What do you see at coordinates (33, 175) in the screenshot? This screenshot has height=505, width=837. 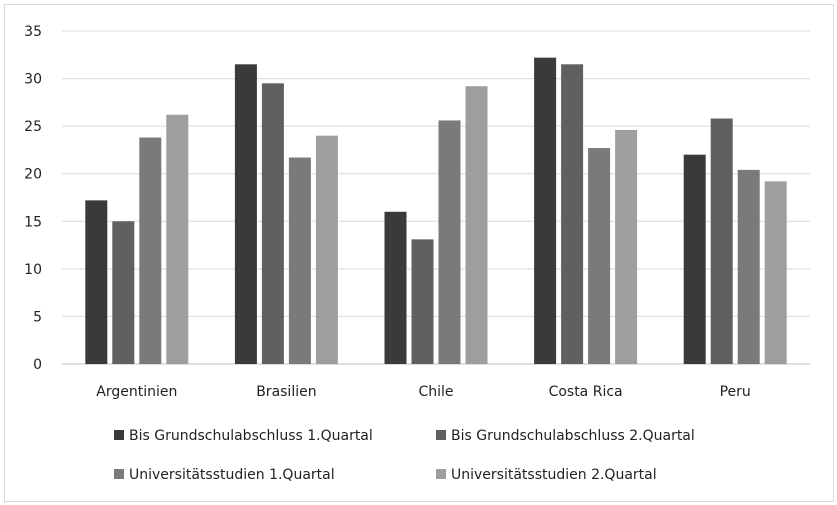 I see `y-tick-label: 20` at bounding box center [33, 175].